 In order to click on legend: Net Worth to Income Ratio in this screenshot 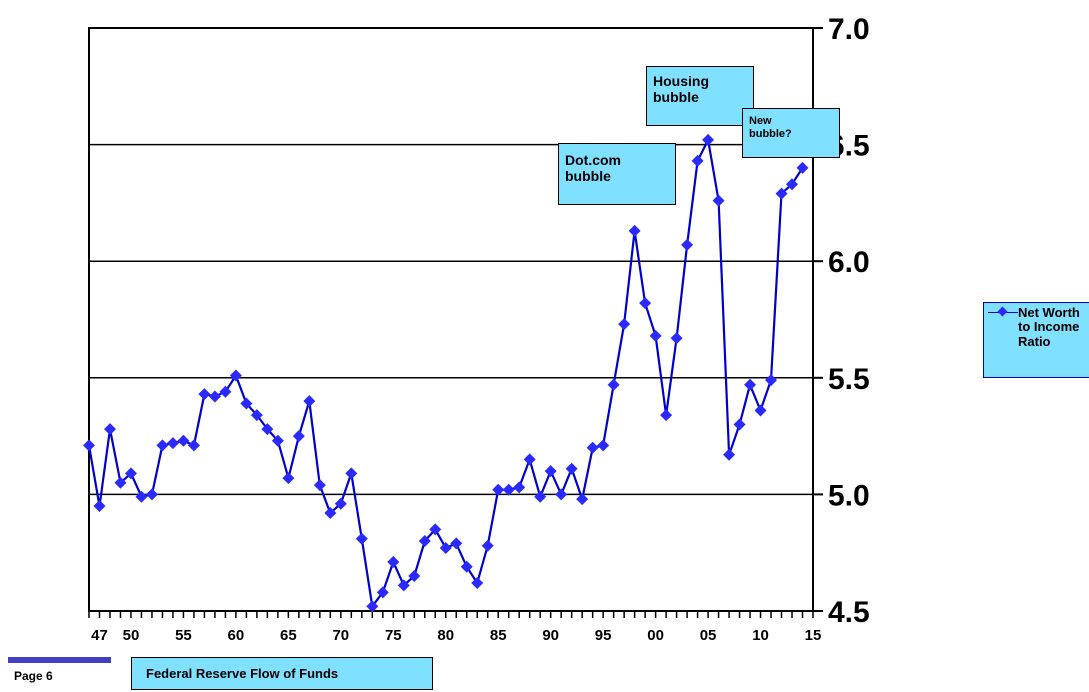, I will do `click(1036, 340)`.